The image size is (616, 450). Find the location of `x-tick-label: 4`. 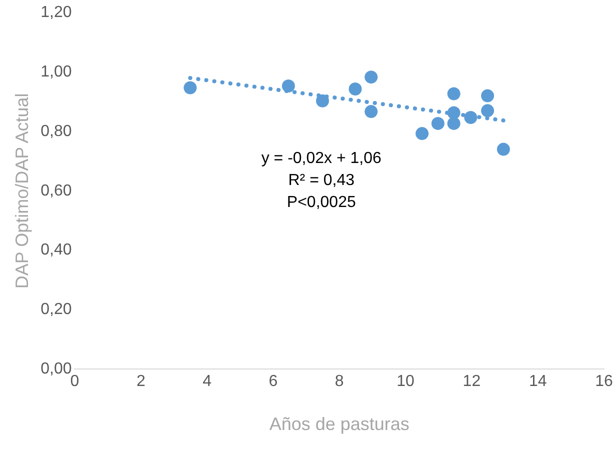

x-tick-label: 4 is located at coordinates (207, 381).